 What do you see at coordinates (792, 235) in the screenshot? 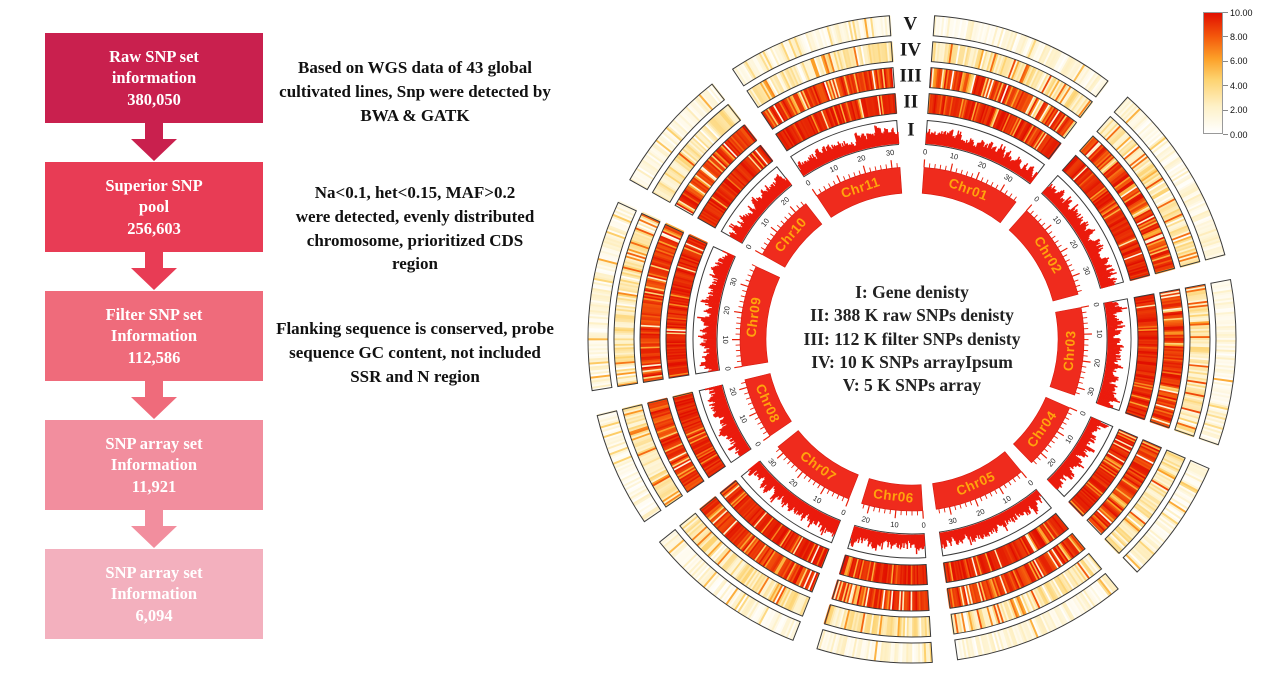
I see `chromosome-band-Chr10` at bounding box center [792, 235].